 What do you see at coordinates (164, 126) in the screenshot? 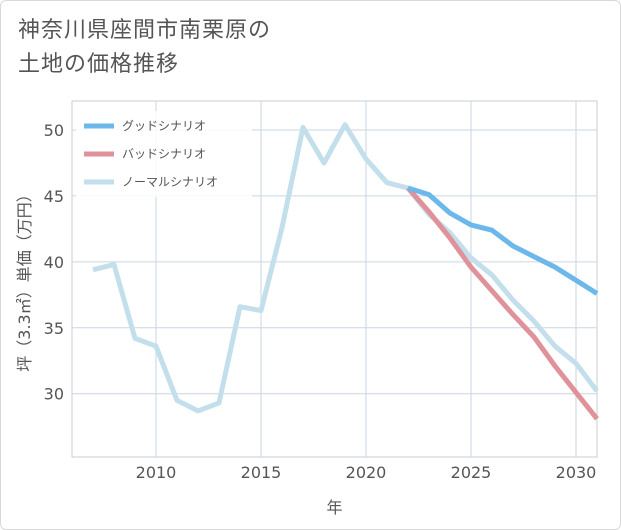
I see `legend-label: グッドシナリオ` at bounding box center [164, 126].